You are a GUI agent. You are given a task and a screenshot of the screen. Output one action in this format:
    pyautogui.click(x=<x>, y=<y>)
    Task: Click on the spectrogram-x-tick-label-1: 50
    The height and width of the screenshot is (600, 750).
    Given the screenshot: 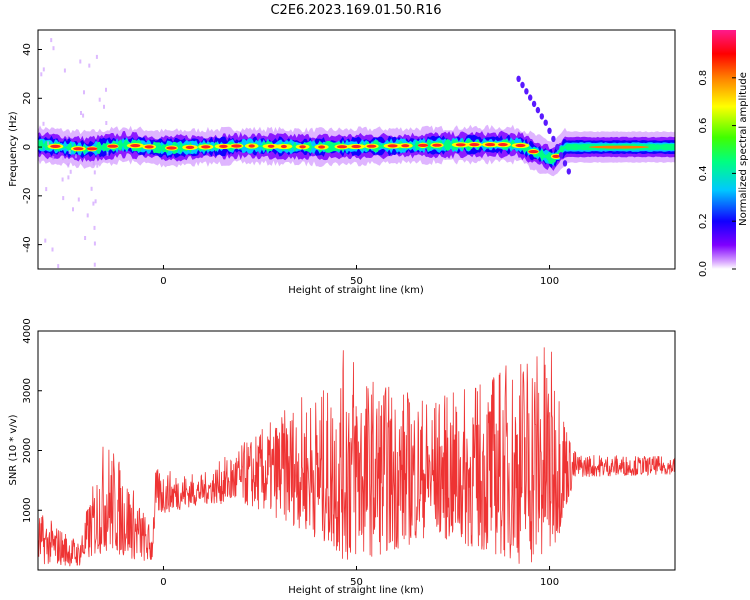 What is the action you would take?
    pyautogui.click(x=356, y=281)
    